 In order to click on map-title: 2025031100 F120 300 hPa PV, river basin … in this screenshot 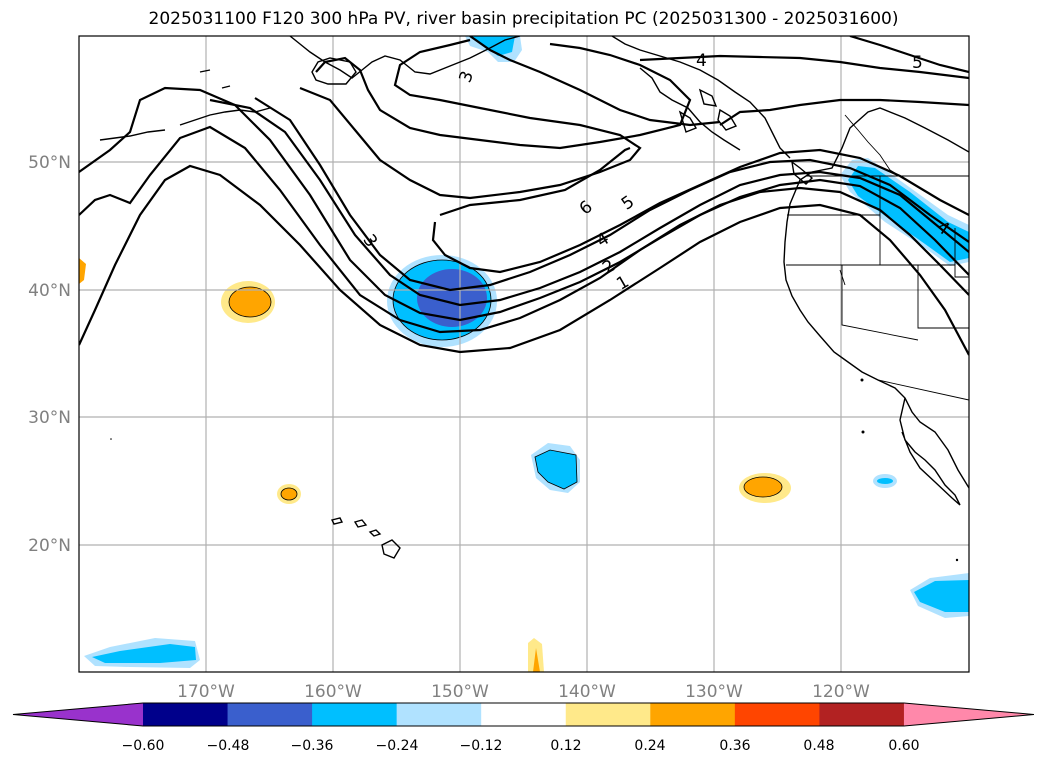, I will do `click(523, 19)`.